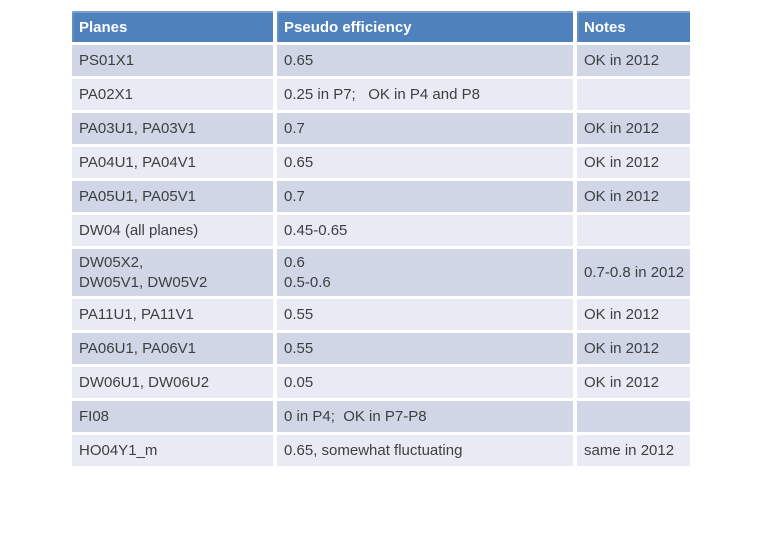 The height and width of the screenshot is (540, 780). I want to click on cell-planes: DW04 (all planes), so click(174, 232).